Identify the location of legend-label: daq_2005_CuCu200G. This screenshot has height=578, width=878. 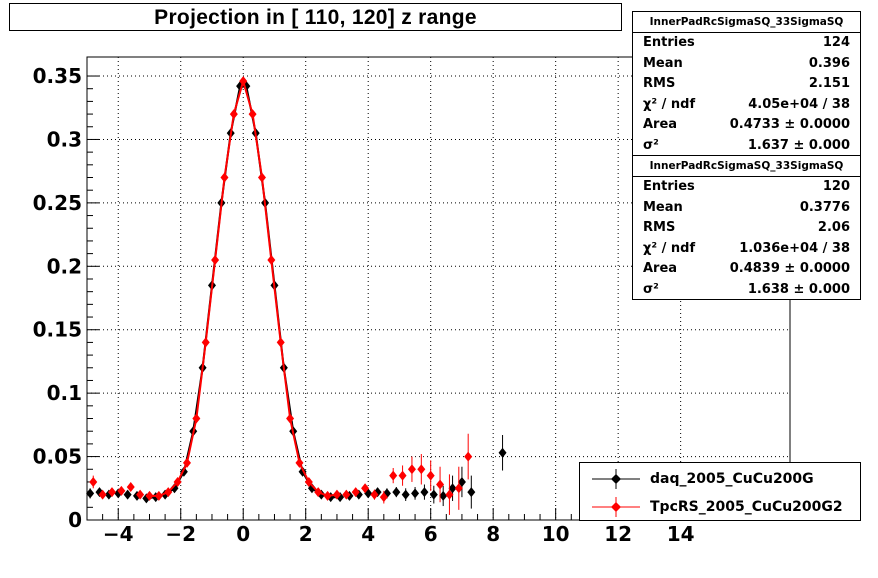
(732, 479).